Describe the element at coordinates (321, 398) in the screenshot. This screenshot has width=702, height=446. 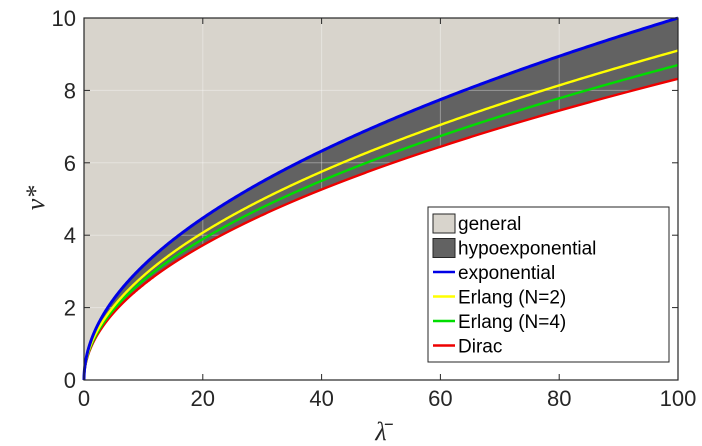
I see `x-tick-label: 40` at that location.